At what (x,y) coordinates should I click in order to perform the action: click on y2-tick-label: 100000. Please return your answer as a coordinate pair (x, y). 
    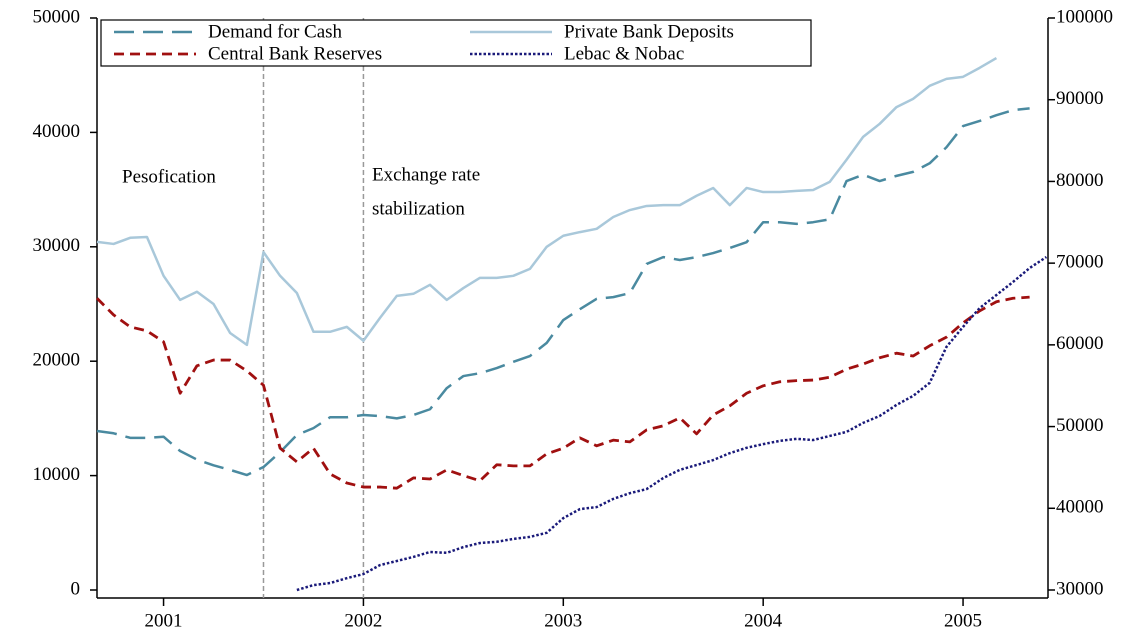
    Looking at the image, I should click on (1084, 16).